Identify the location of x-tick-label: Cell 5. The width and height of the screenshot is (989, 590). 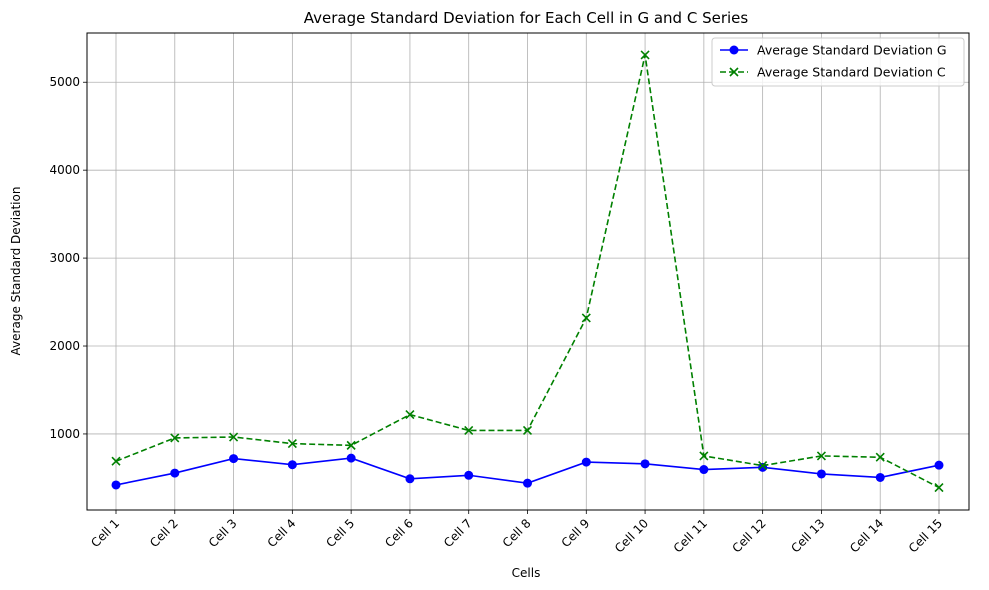
(340, 533).